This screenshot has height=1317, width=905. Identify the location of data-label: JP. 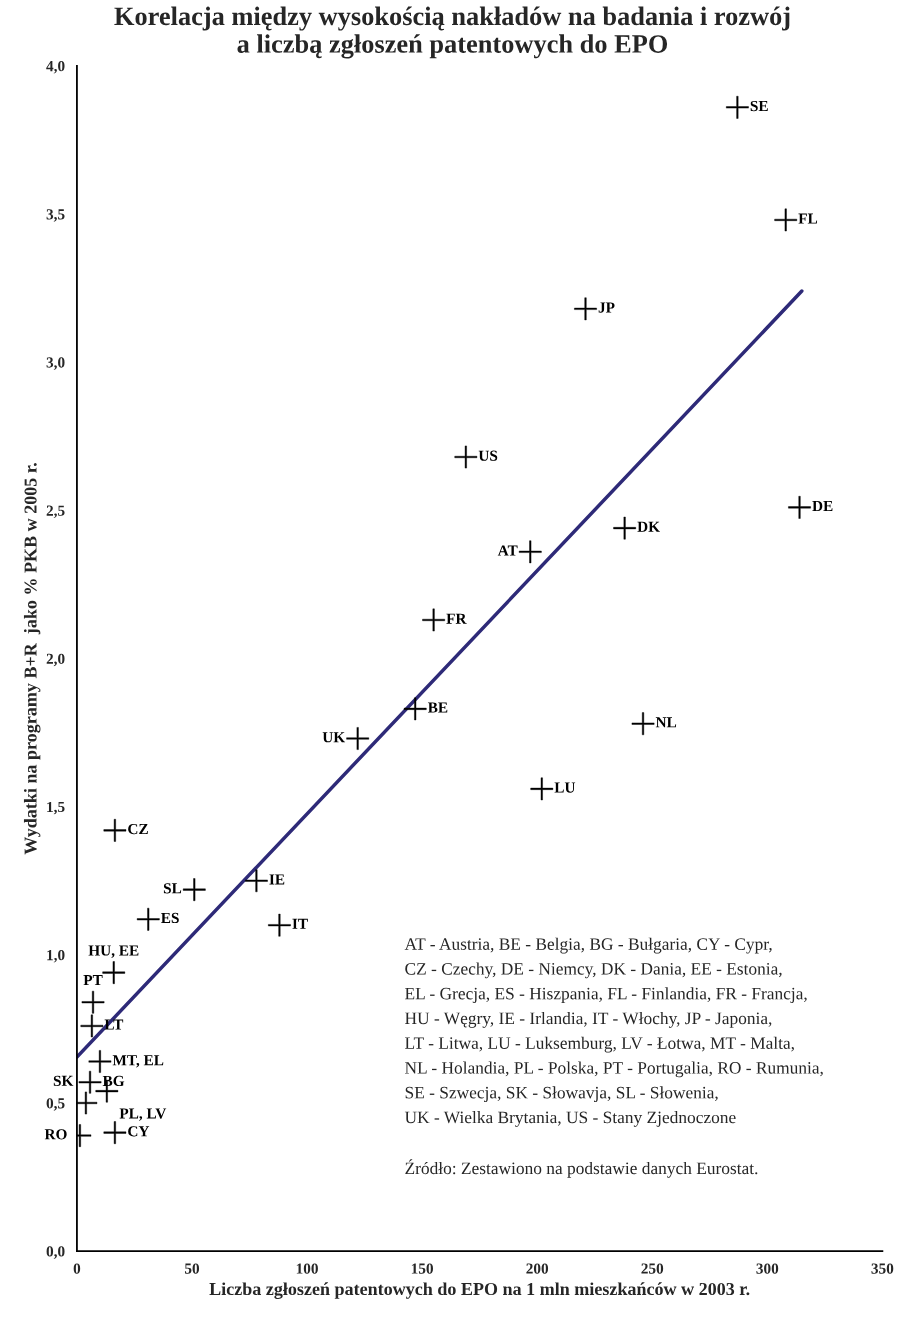
(606, 307).